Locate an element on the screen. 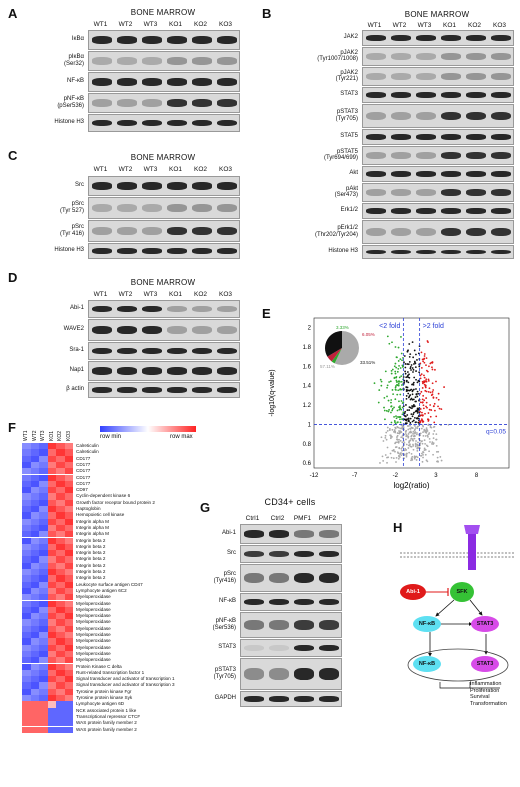  panel-letter-c: C is located at coordinates (13, 155).